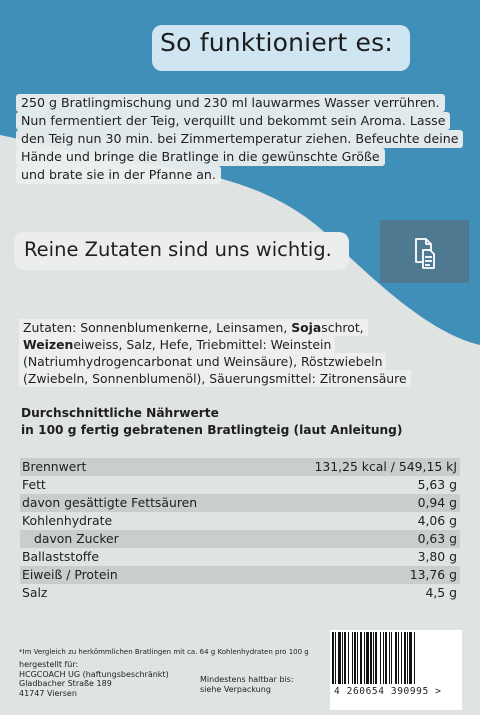 The width and height of the screenshot is (480, 715). What do you see at coordinates (306, 327) in the screenshot?
I see `allergen-soja: Soja` at bounding box center [306, 327].